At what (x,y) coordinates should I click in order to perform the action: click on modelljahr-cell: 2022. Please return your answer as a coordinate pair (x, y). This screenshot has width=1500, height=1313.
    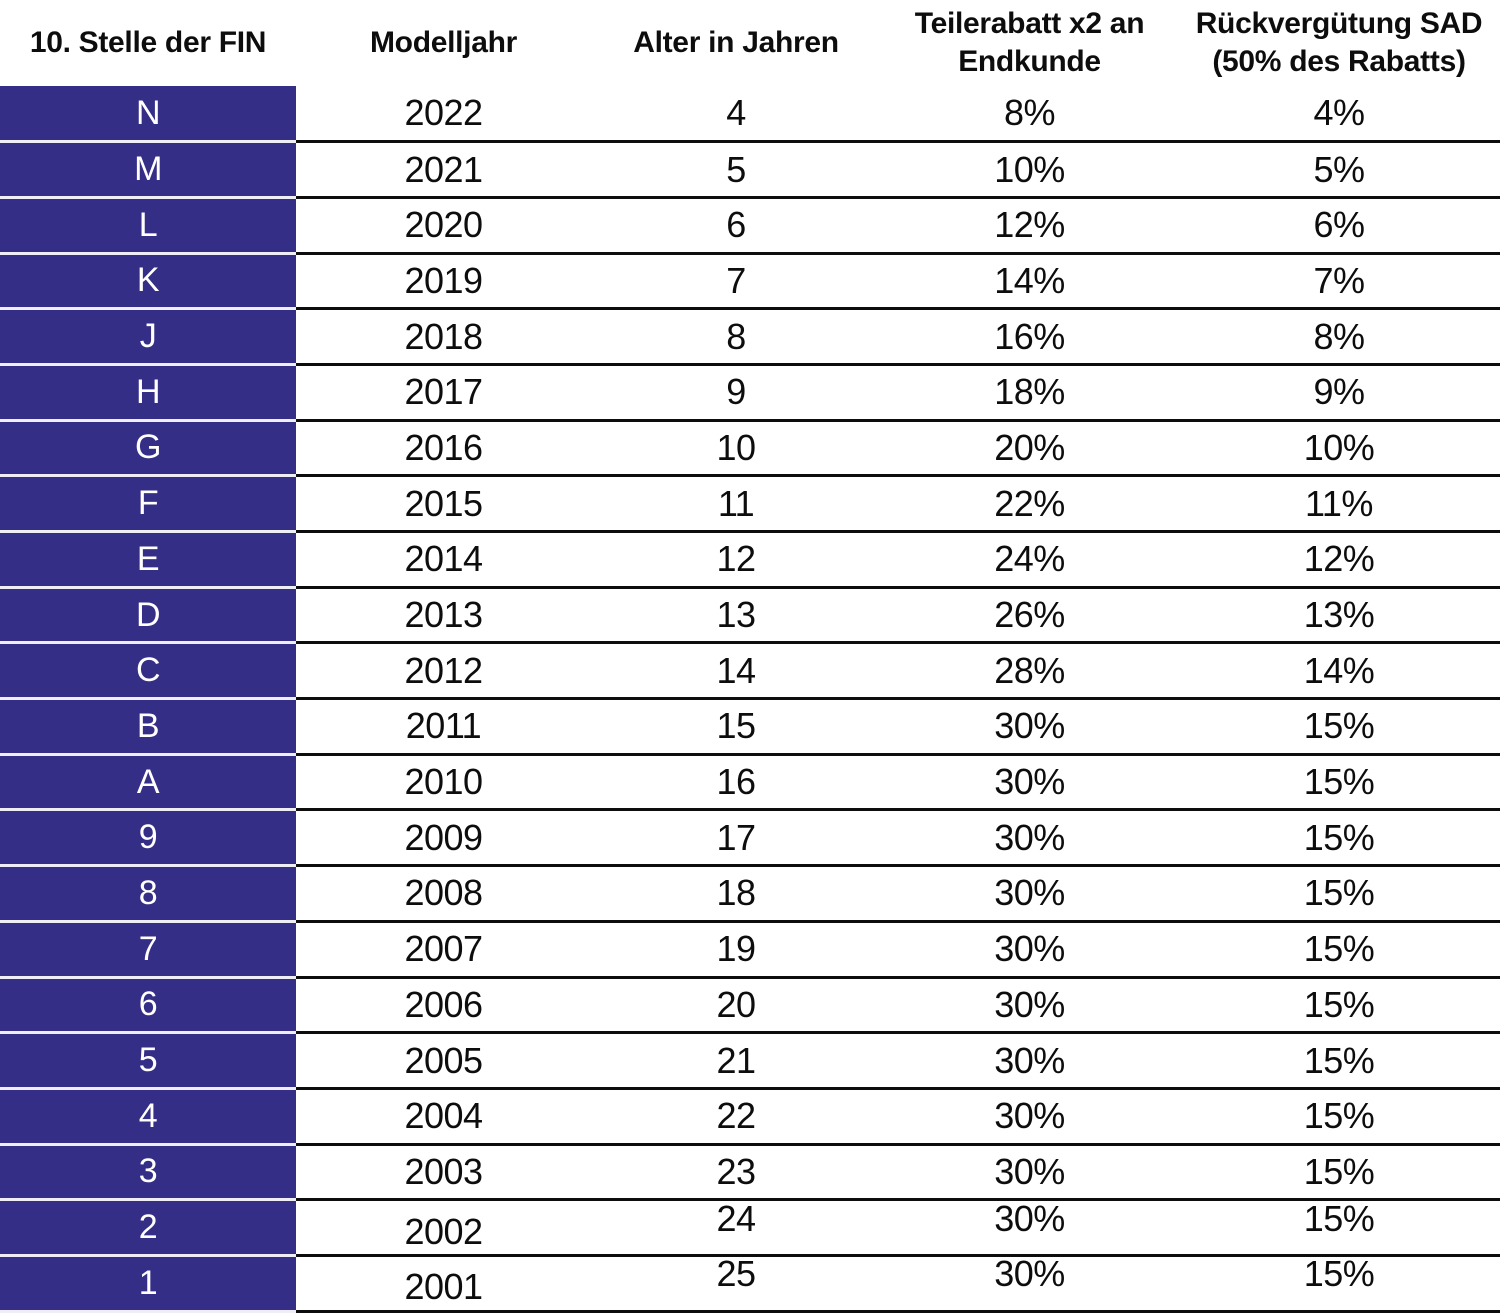
    Looking at the image, I should click on (443, 115).